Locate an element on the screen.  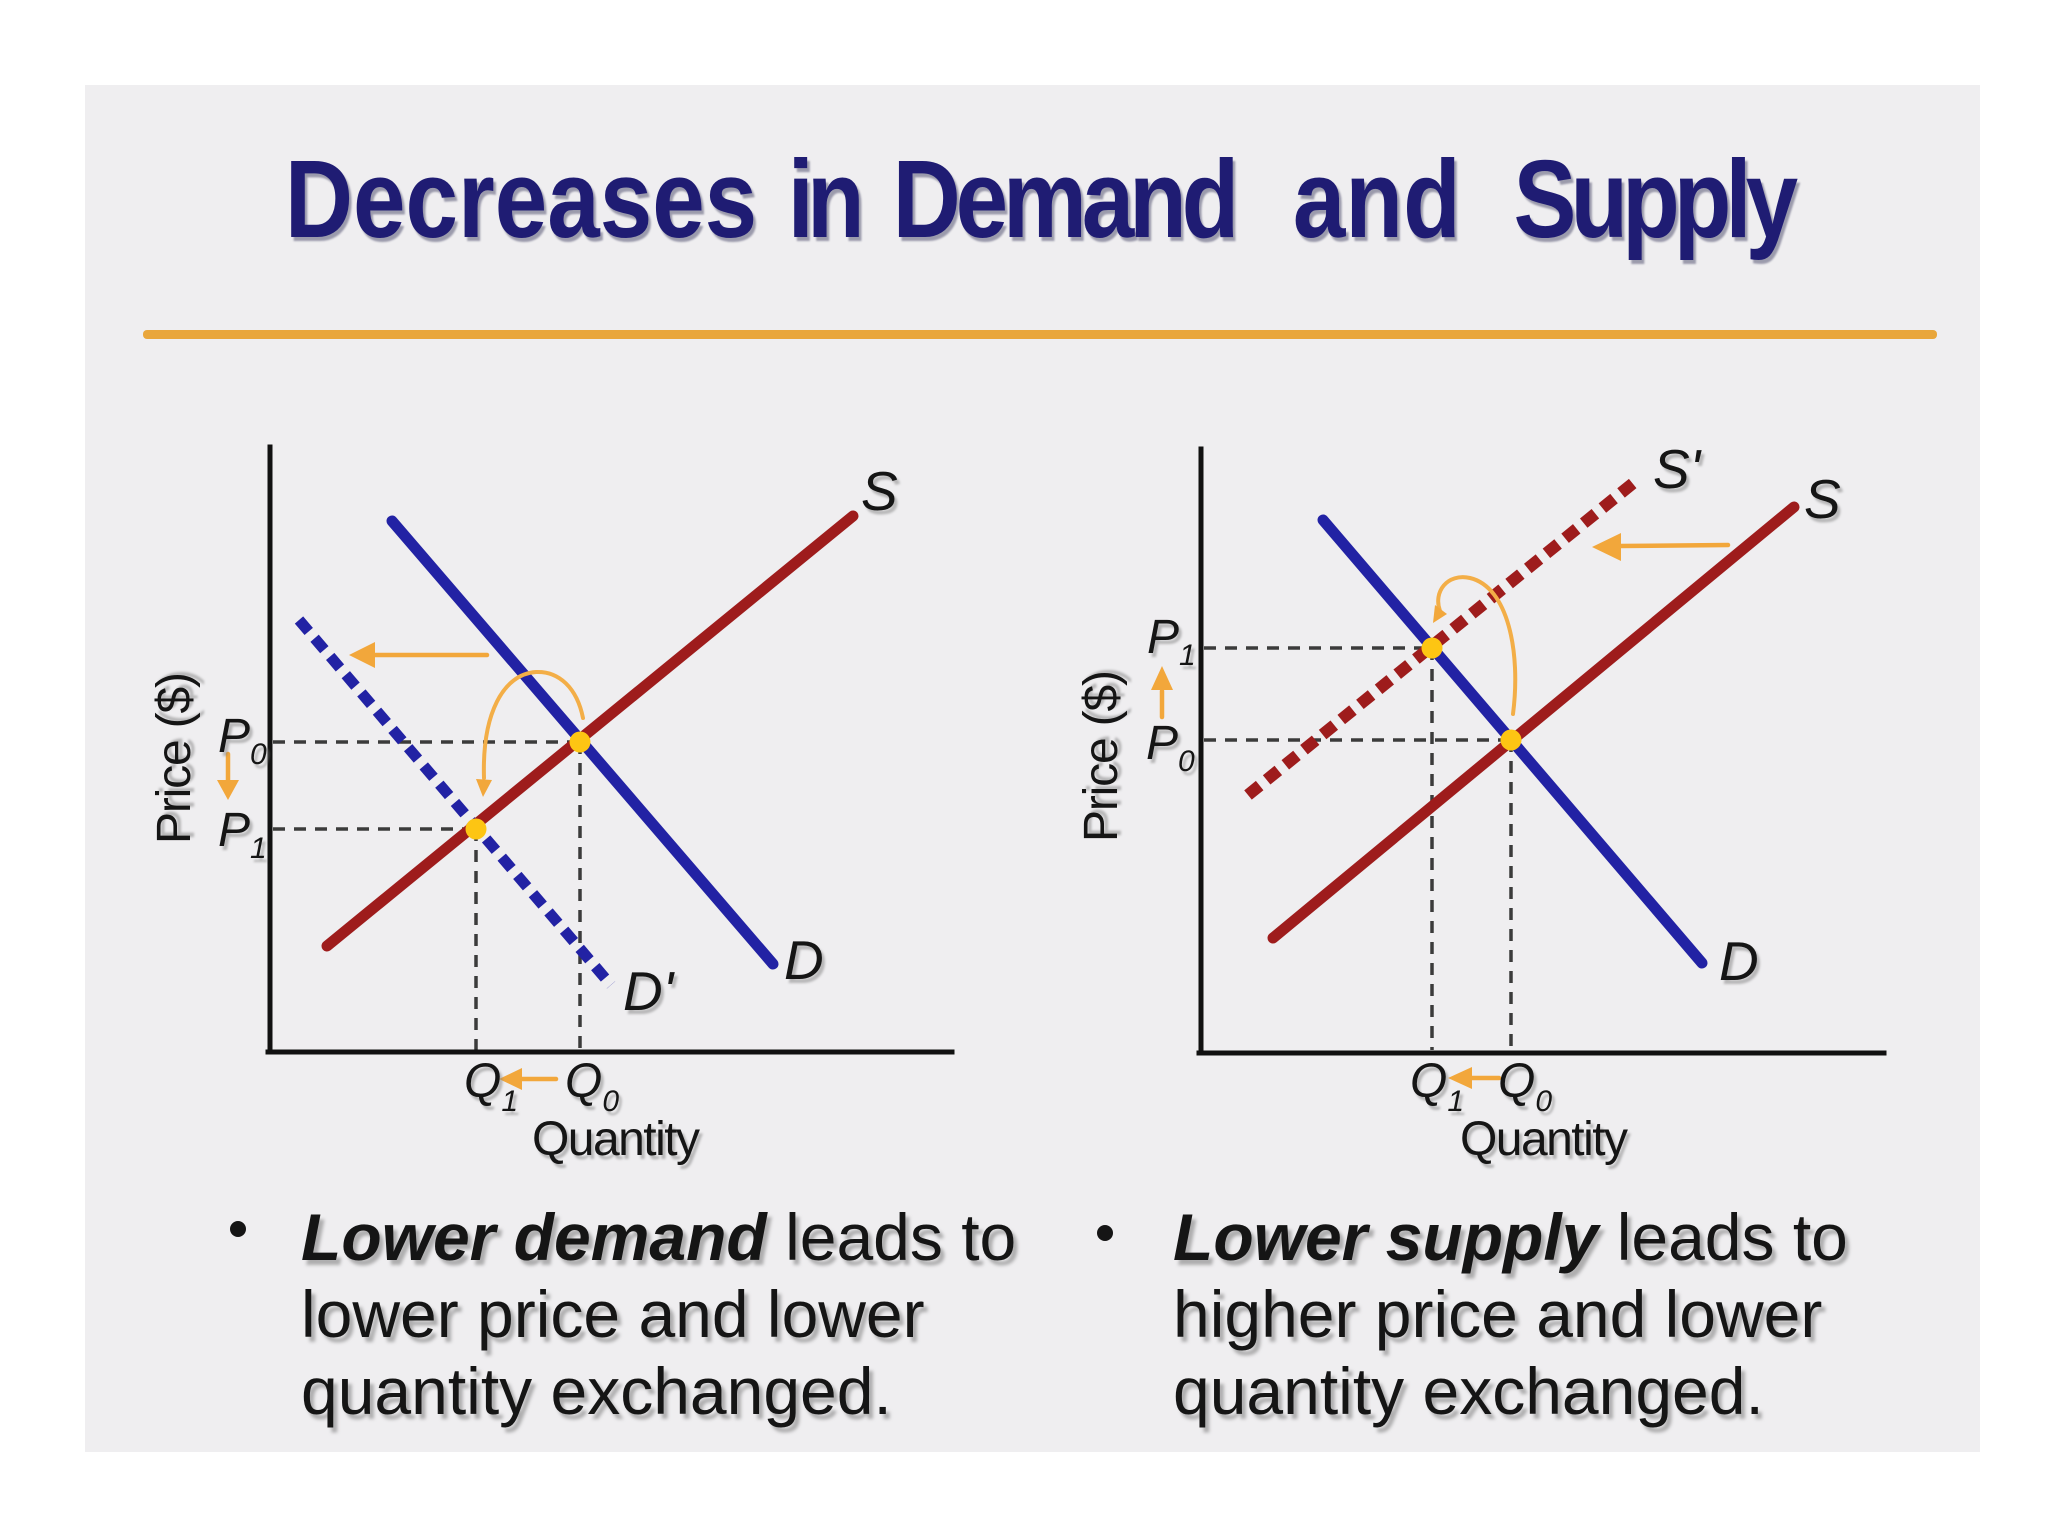
svg-text: S' is located at coordinates (1678, 469).